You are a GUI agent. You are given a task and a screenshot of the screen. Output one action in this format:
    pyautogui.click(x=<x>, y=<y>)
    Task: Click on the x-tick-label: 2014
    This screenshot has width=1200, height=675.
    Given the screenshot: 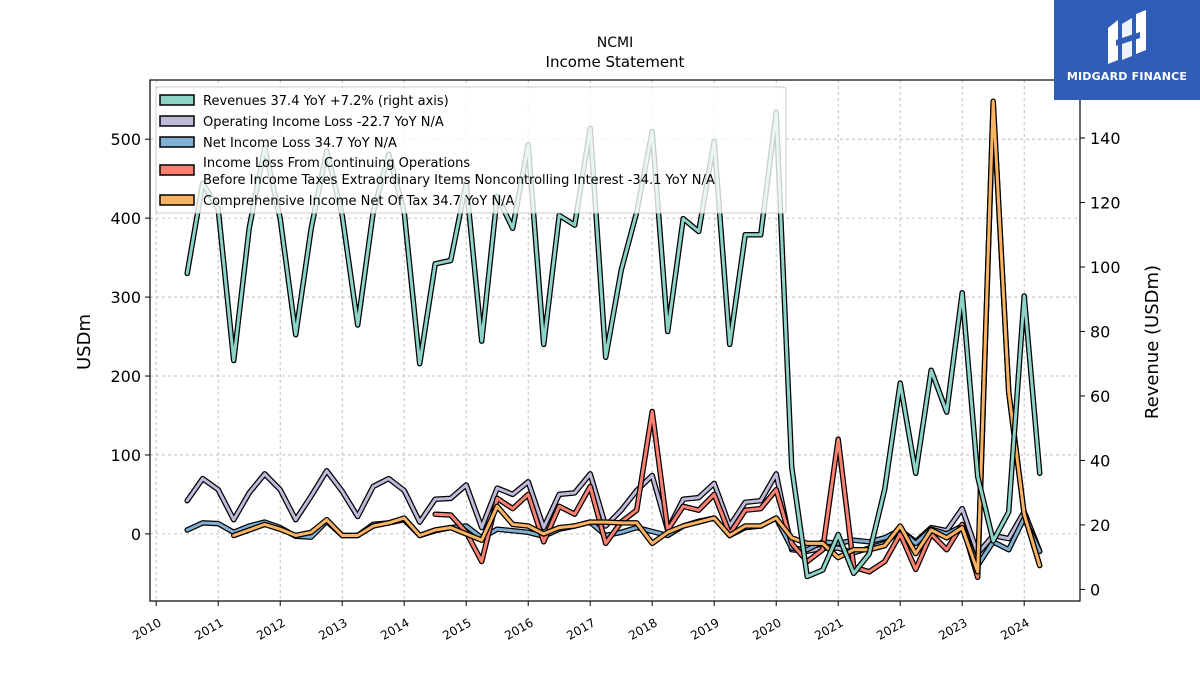 What is the action you would take?
    pyautogui.click(x=394, y=628)
    